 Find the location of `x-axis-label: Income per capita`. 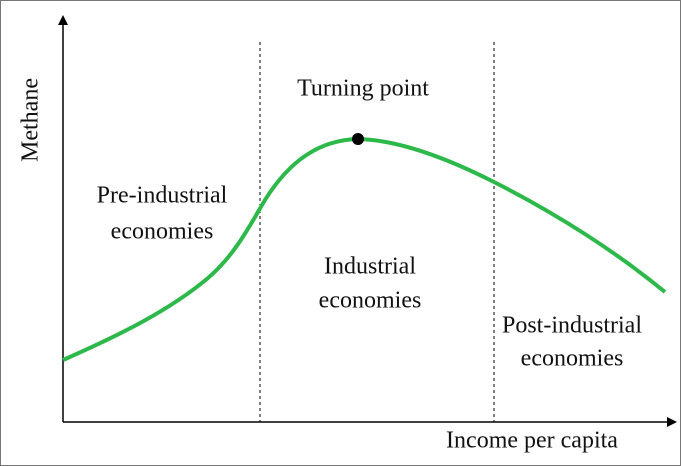

x-axis-label: Income per capita is located at coordinates (532, 441).